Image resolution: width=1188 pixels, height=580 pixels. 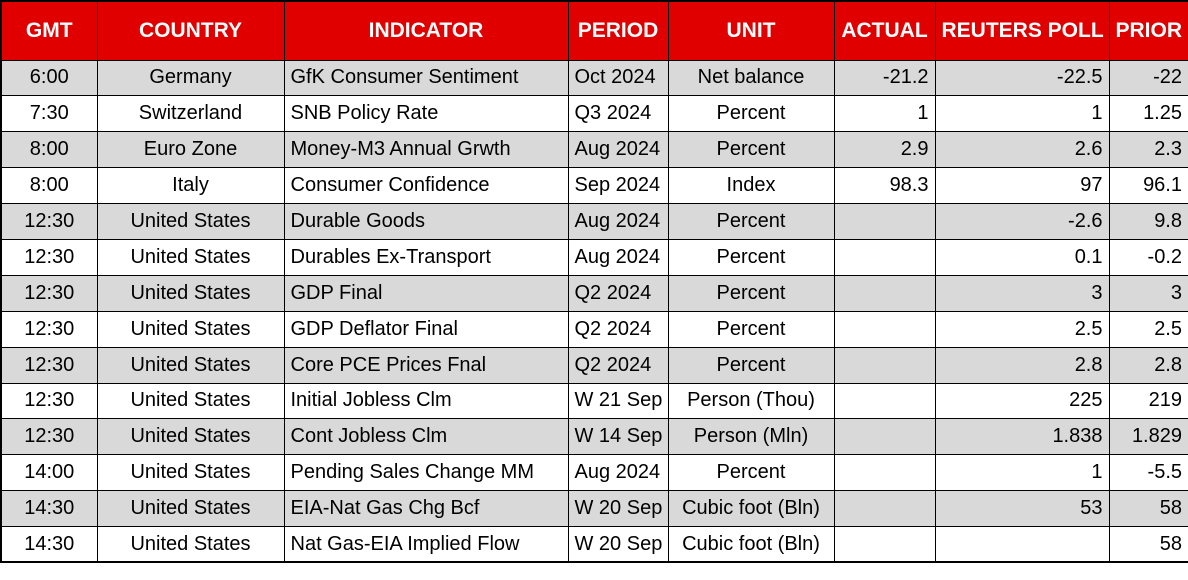 What do you see at coordinates (1022, 257) in the screenshot?
I see `cell-reuters-poll: 0.1` at bounding box center [1022, 257].